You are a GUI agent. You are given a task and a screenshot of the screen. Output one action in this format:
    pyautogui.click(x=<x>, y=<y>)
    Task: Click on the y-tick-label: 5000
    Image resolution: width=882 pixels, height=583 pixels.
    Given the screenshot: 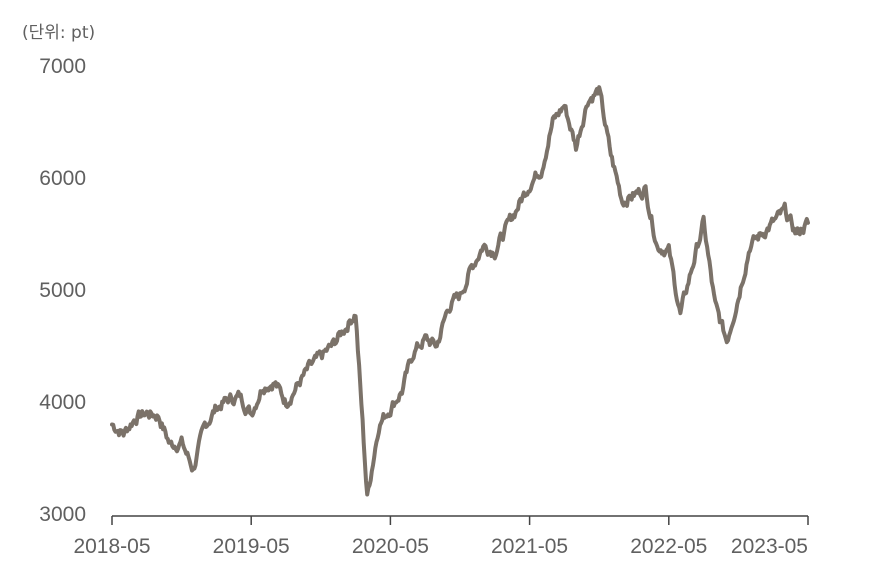 What is the action you would take?
    pyautogui.click(x=62, y=290)
    